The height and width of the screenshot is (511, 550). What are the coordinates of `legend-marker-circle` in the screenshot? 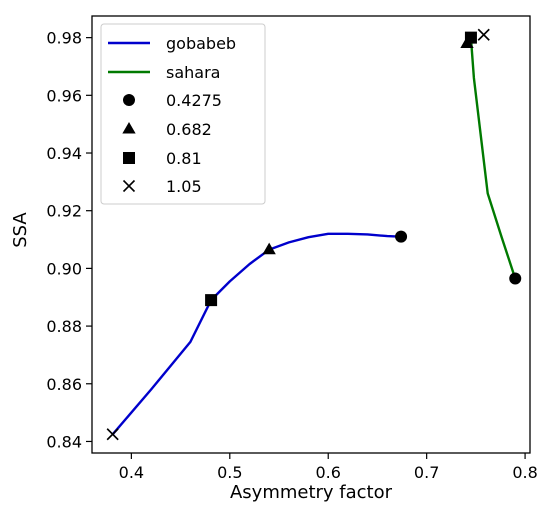 It's located at (129, 100).